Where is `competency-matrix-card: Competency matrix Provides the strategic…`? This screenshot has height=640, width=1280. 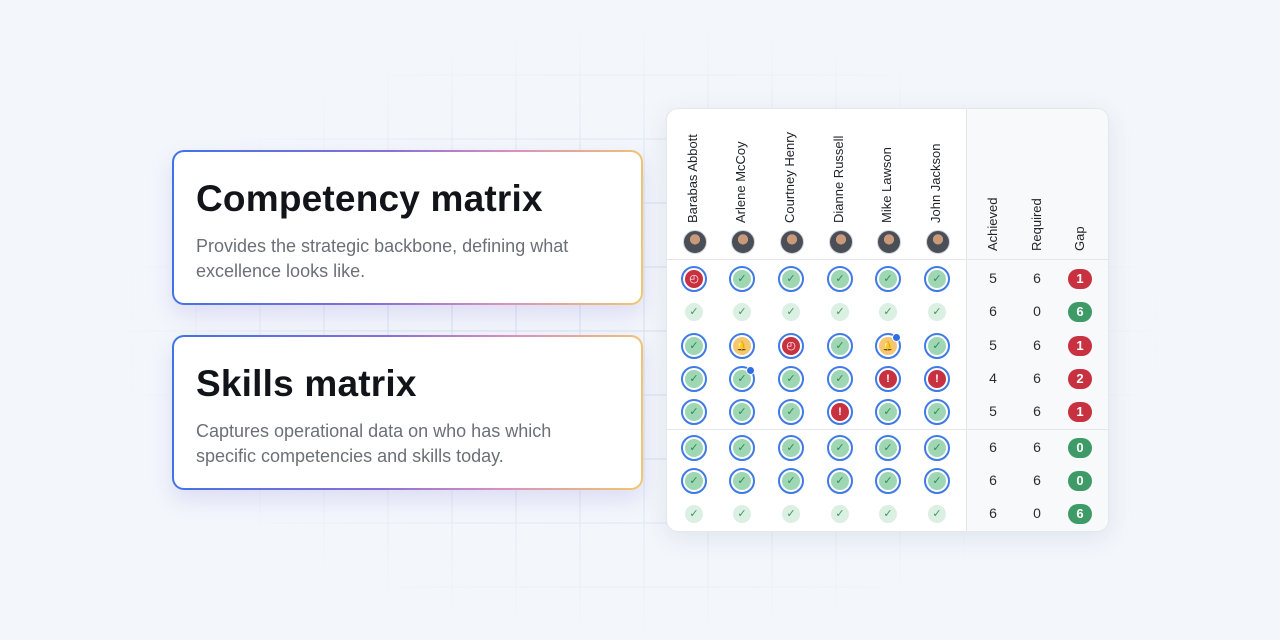 competency-matrix-card: Competency matrix Provides the strategic… is located at coordinates (407, 227).